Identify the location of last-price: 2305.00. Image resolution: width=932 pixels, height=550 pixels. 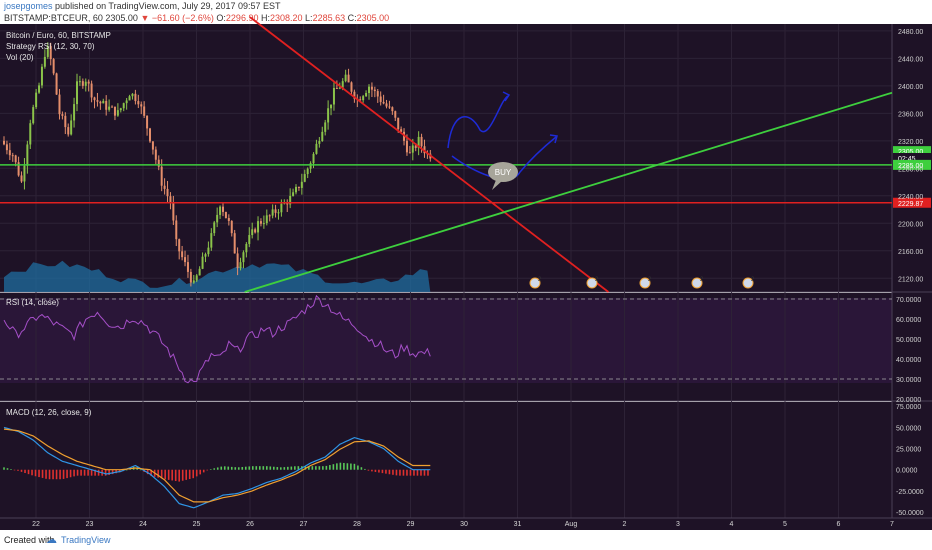
(121, 18).